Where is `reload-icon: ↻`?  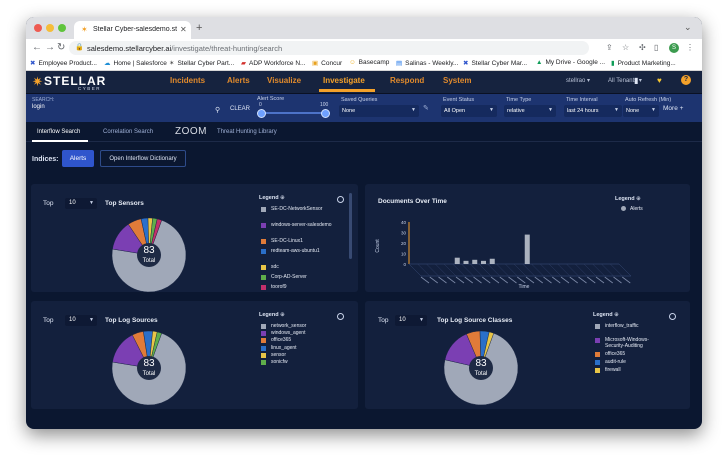
reload-icon: ↻ is located at coordinates (61, 47).